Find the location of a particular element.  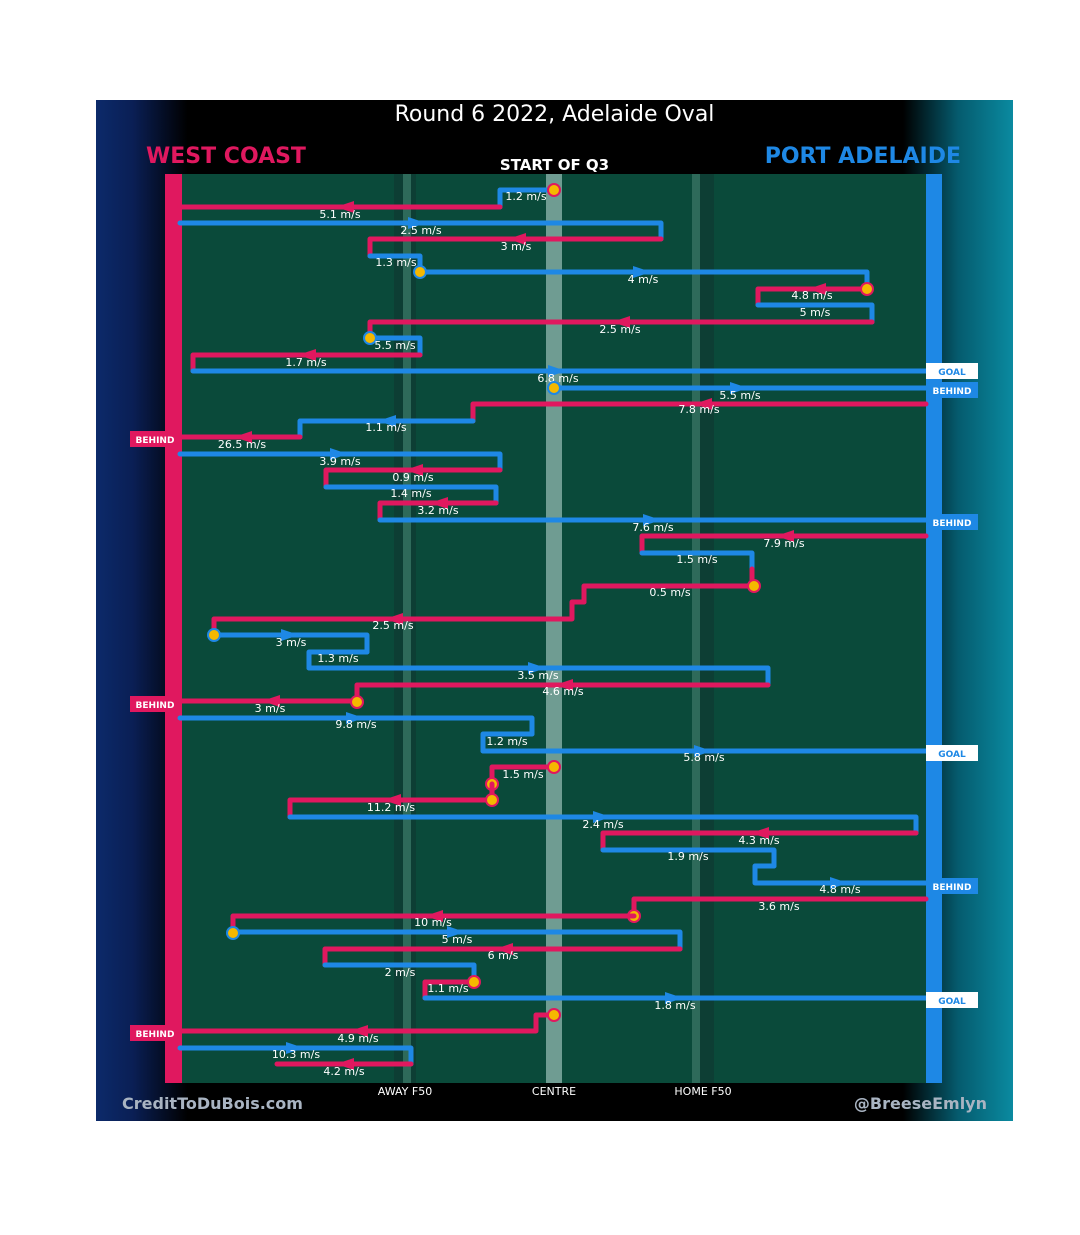

centre-band is located at coordinates (554, 628).